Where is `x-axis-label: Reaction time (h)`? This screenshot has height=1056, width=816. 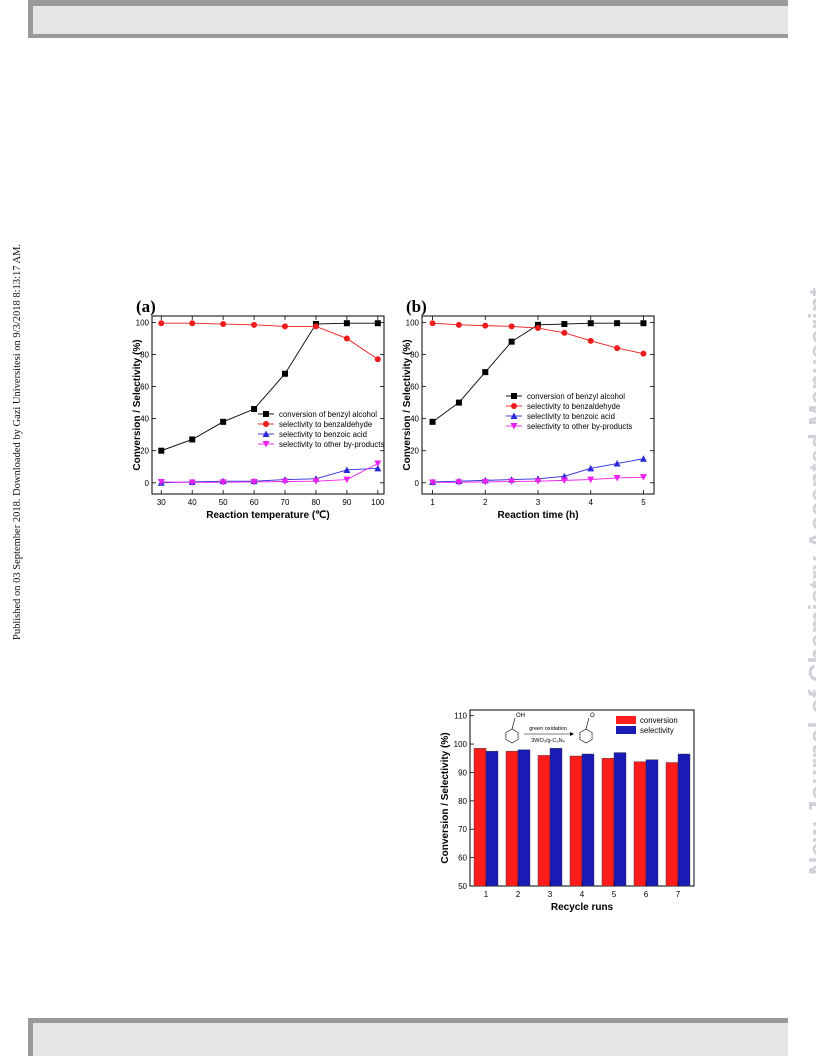 x-axis-label: Reaction time (h) is located at coordinates (537, 515).